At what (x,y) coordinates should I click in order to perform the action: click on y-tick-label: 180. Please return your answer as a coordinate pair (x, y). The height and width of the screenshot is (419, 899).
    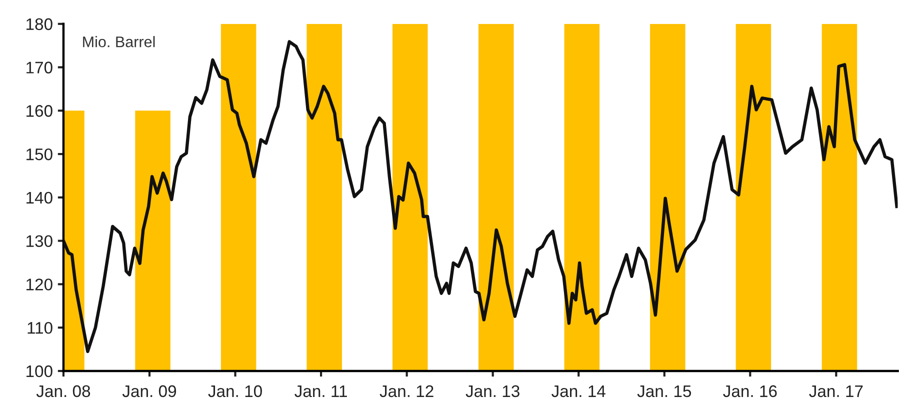
    Looking at the image, I should click on (39, 24).